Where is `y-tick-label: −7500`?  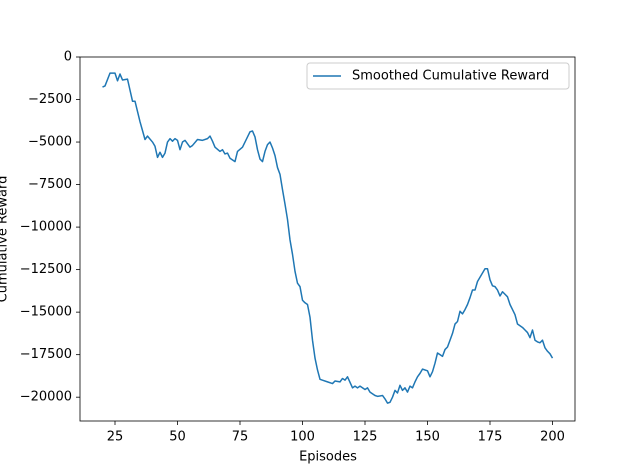 y-tick-label: −7500 is located at coordinates (50, 184).